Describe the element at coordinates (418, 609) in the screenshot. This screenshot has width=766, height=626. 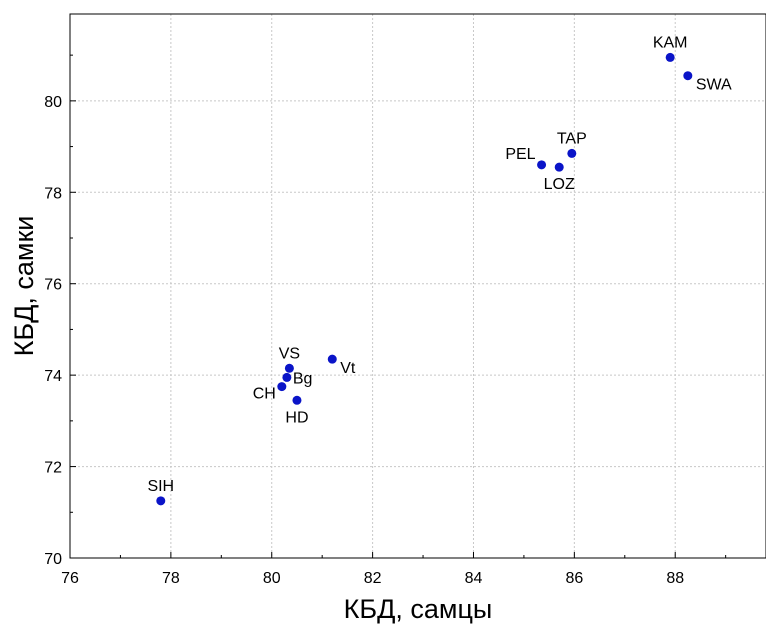
I see `x-axis-title: КБД, самцы` at that location.